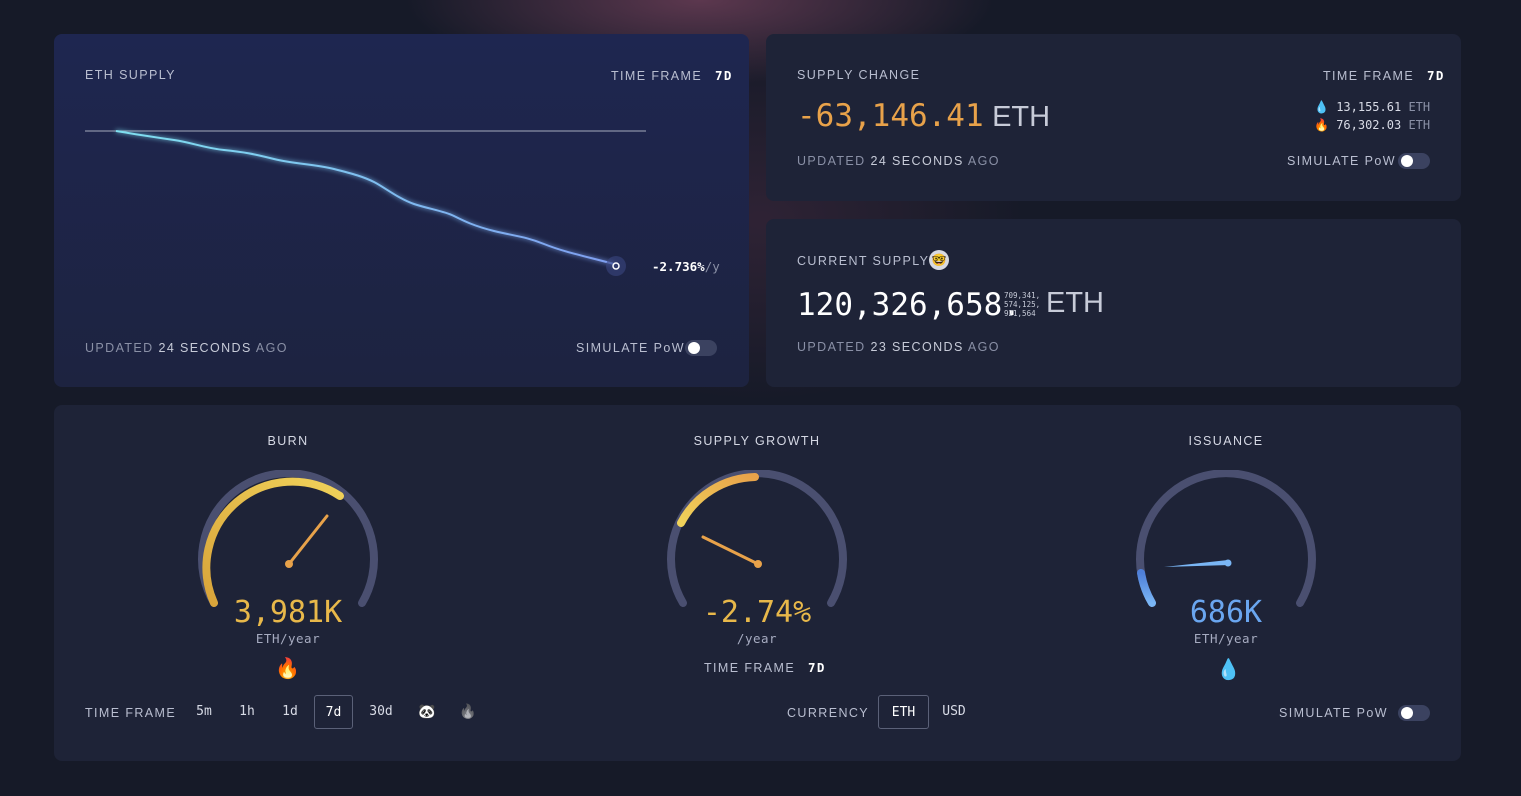 The image size is (1521, 796). I want to click on supply-rate-unit: /y, so click(712, 266).